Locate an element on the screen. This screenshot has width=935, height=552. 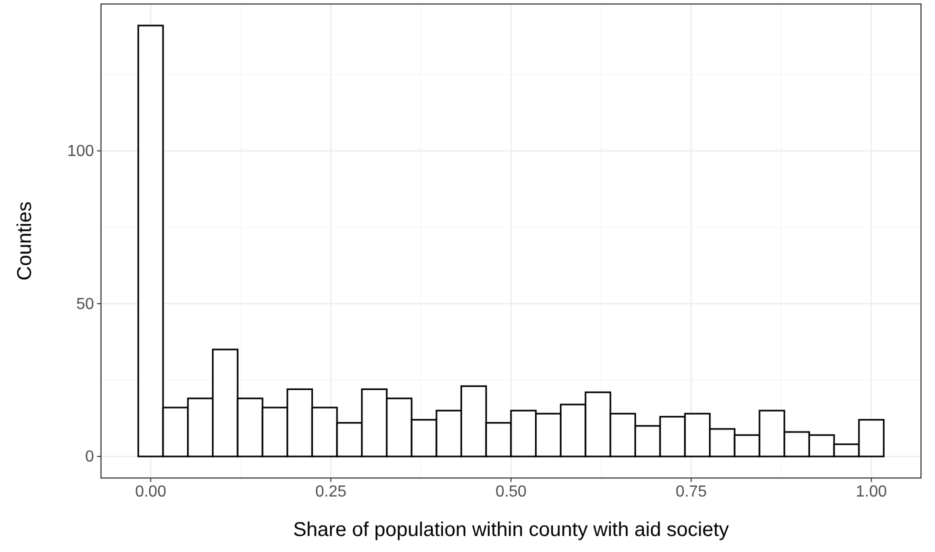
y-tick-label: 50 is located at coordinates (85, 304).